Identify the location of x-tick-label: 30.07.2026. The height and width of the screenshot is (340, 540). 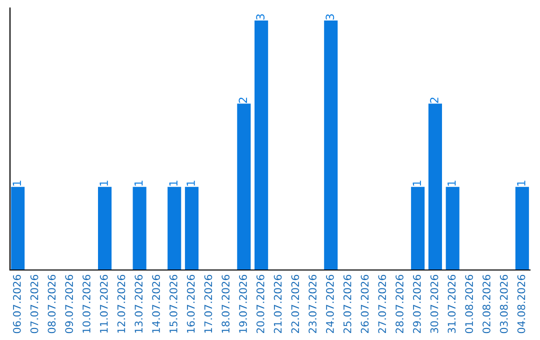
(434, 304).